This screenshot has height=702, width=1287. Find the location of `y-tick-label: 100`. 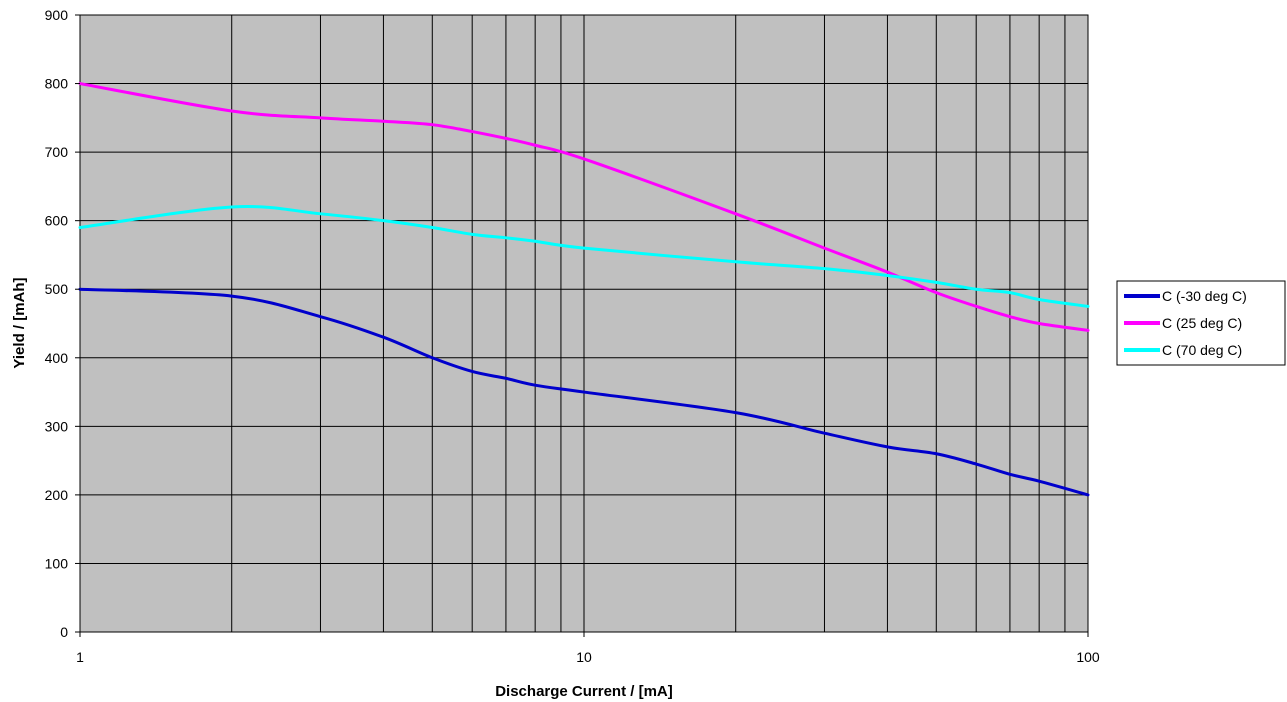

y-tick-label: 100 is located at coordinates (57, 563).